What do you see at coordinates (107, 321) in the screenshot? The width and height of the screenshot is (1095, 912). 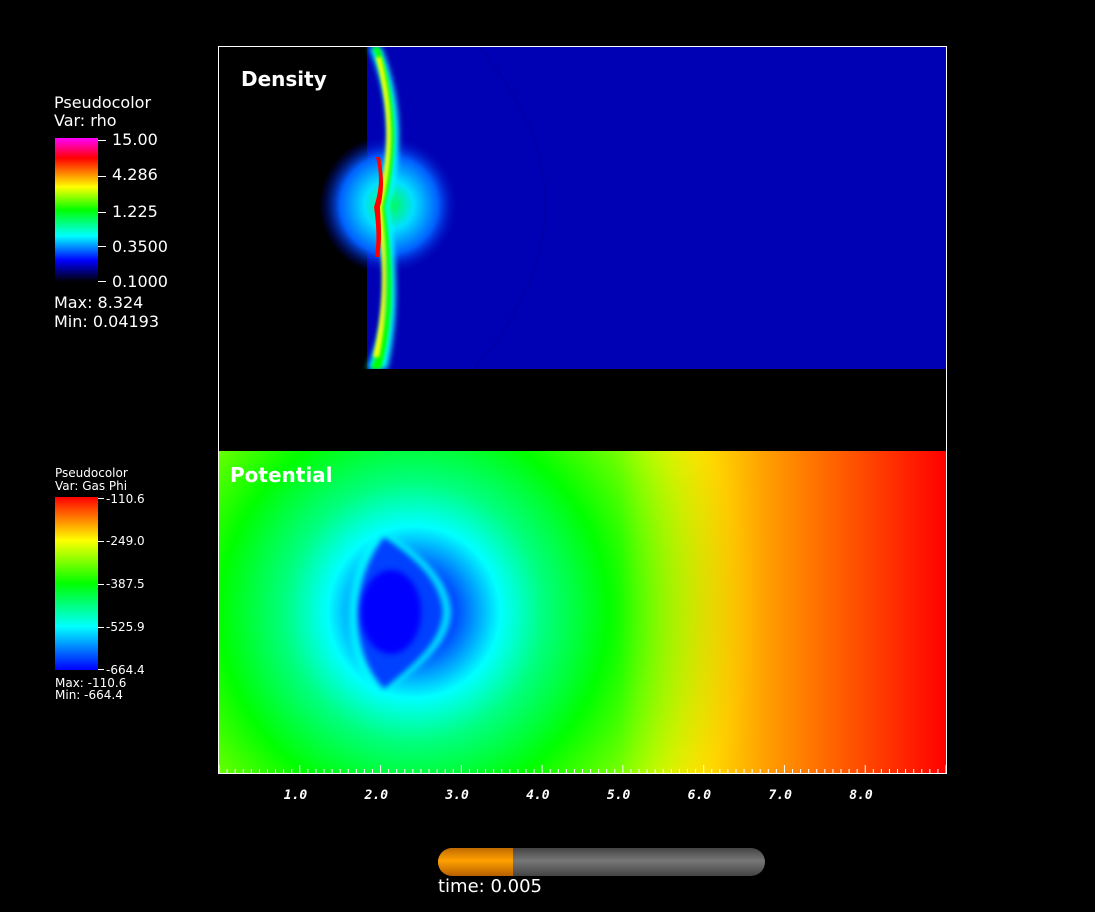 I see `rho-legend-min: Min: 0.04193` at bounding box center [107, 321].